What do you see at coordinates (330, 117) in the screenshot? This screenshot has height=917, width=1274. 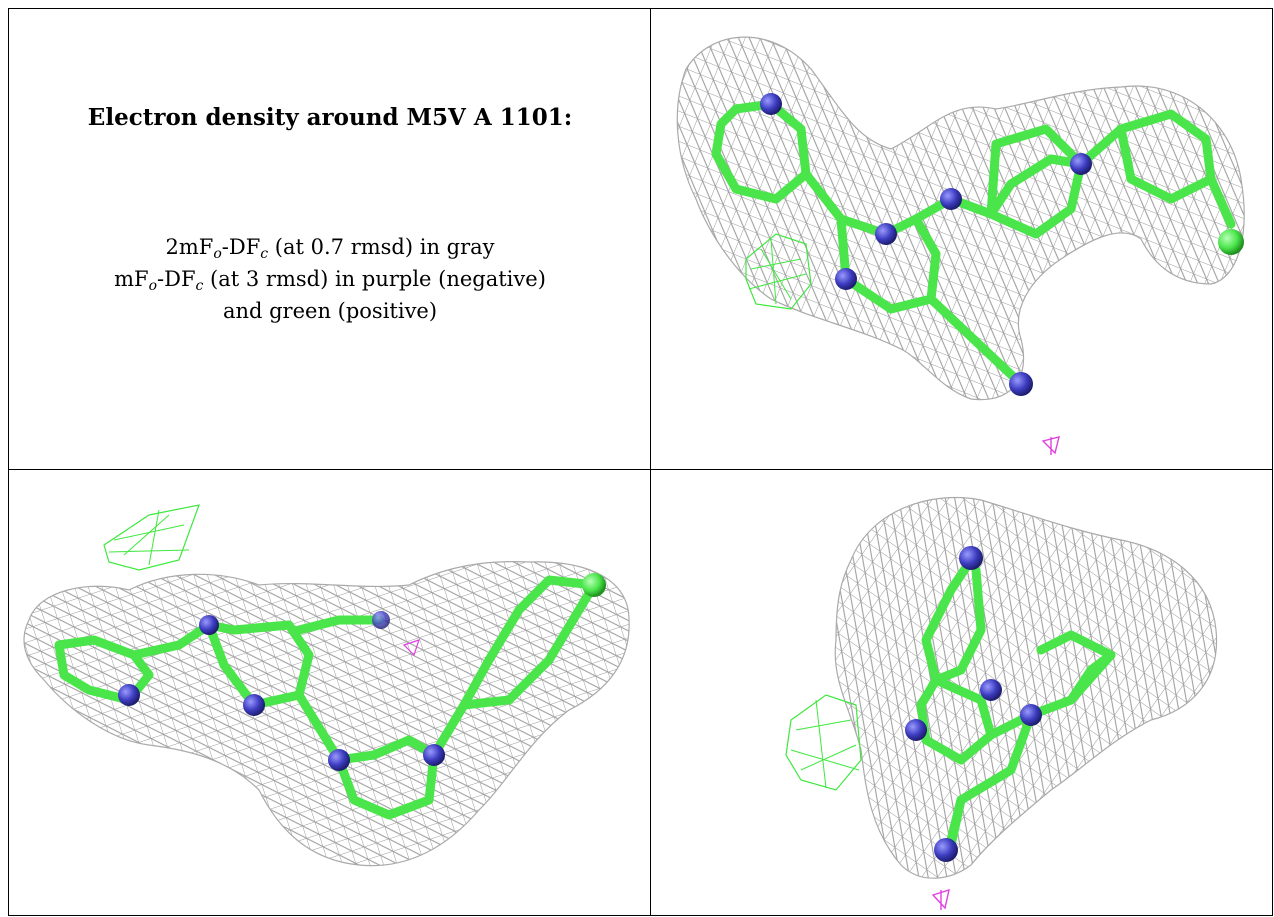 I see `caption-title: Electron density around M5V A 1101:` at bounding box center [330, 117].